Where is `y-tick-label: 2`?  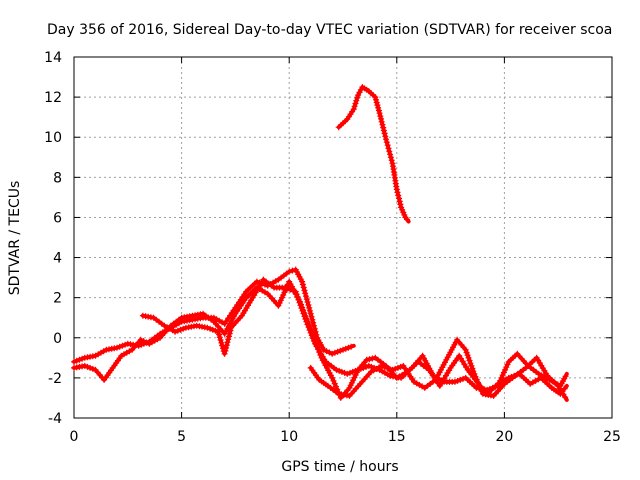 y-tick-label: 2 is located at coordinates (57, 299).